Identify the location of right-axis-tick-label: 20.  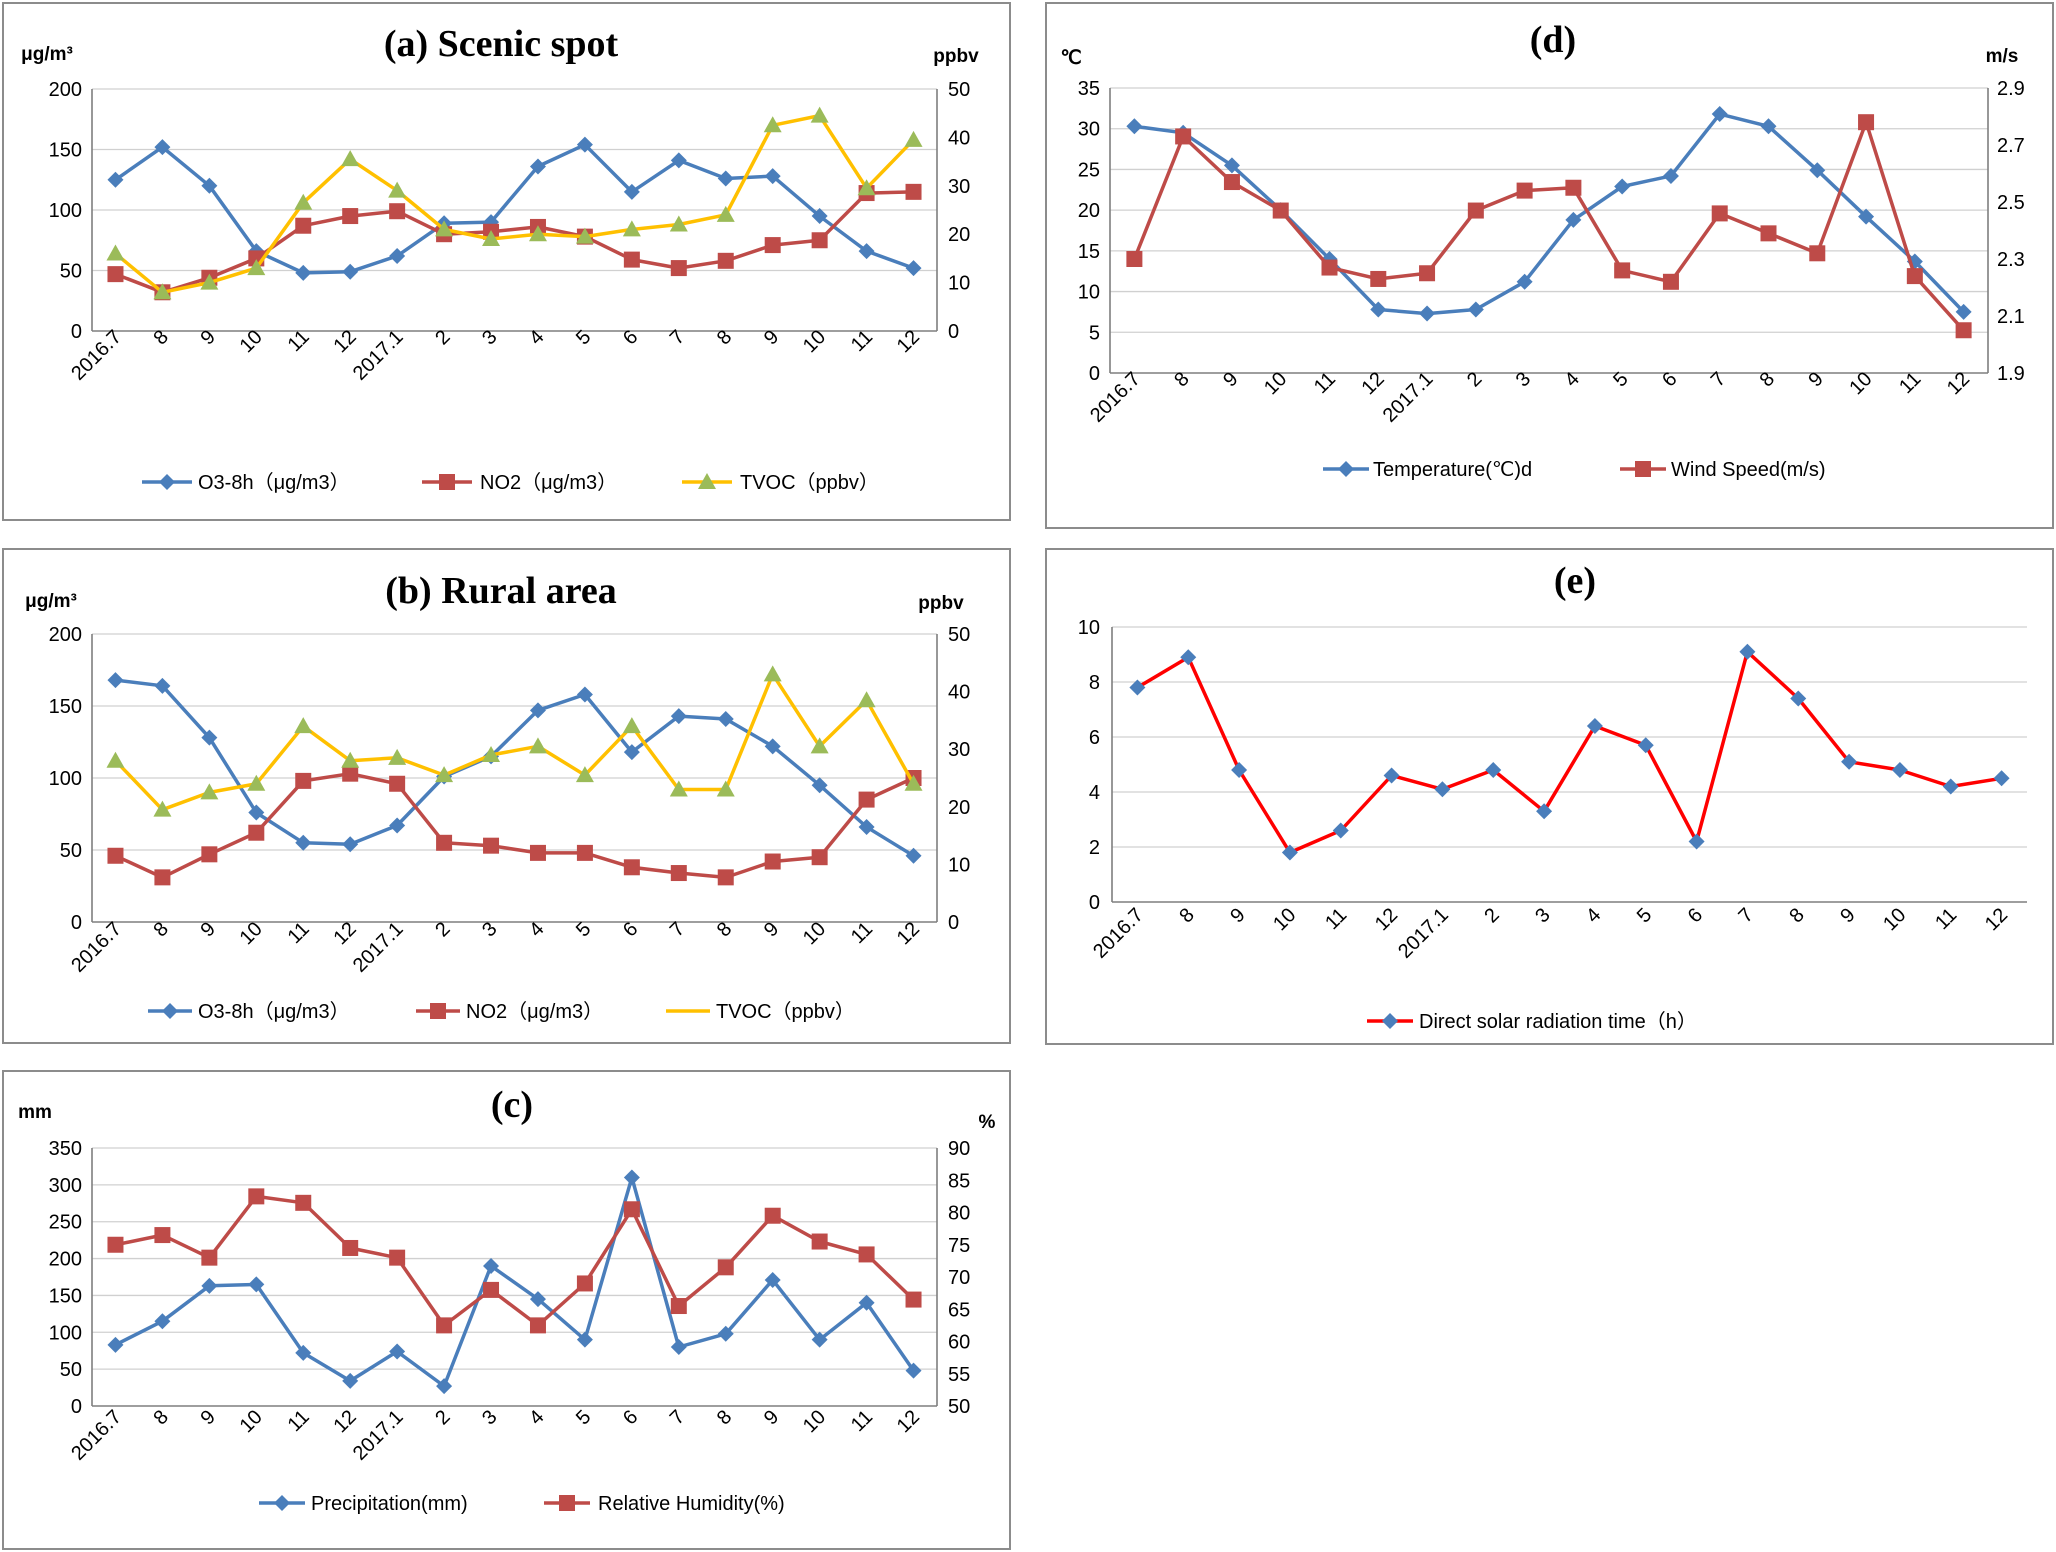
(959, 808).